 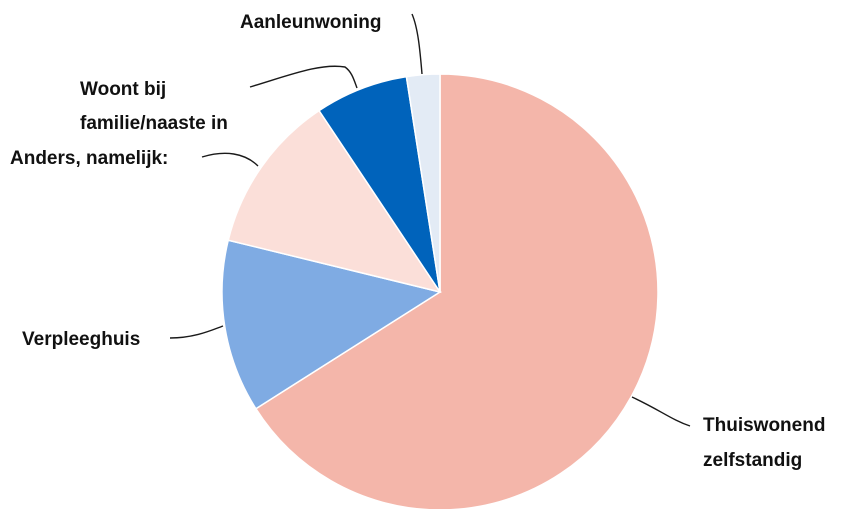 What do you see at coordinates (196, 332) in the screenshot?
I see `leader-line-verpleeghuis` at bounding box center [196, 332].